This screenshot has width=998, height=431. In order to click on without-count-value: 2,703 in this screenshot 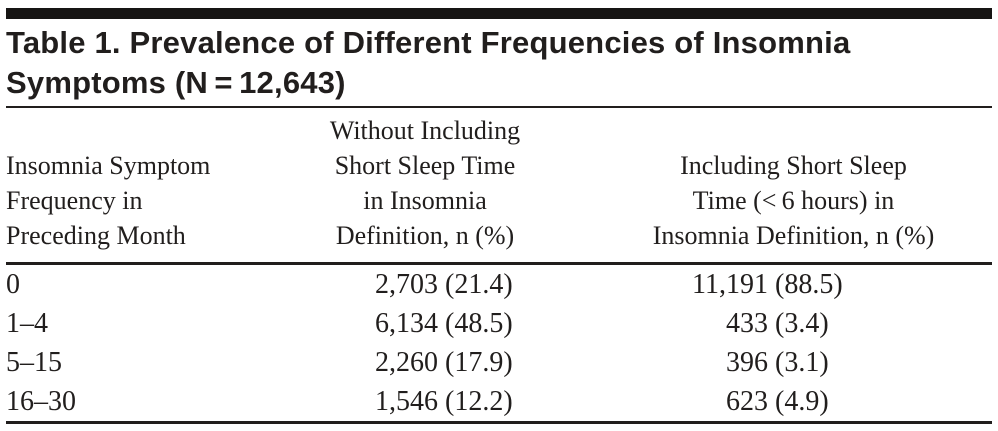, I will do `click(406, 284)`.